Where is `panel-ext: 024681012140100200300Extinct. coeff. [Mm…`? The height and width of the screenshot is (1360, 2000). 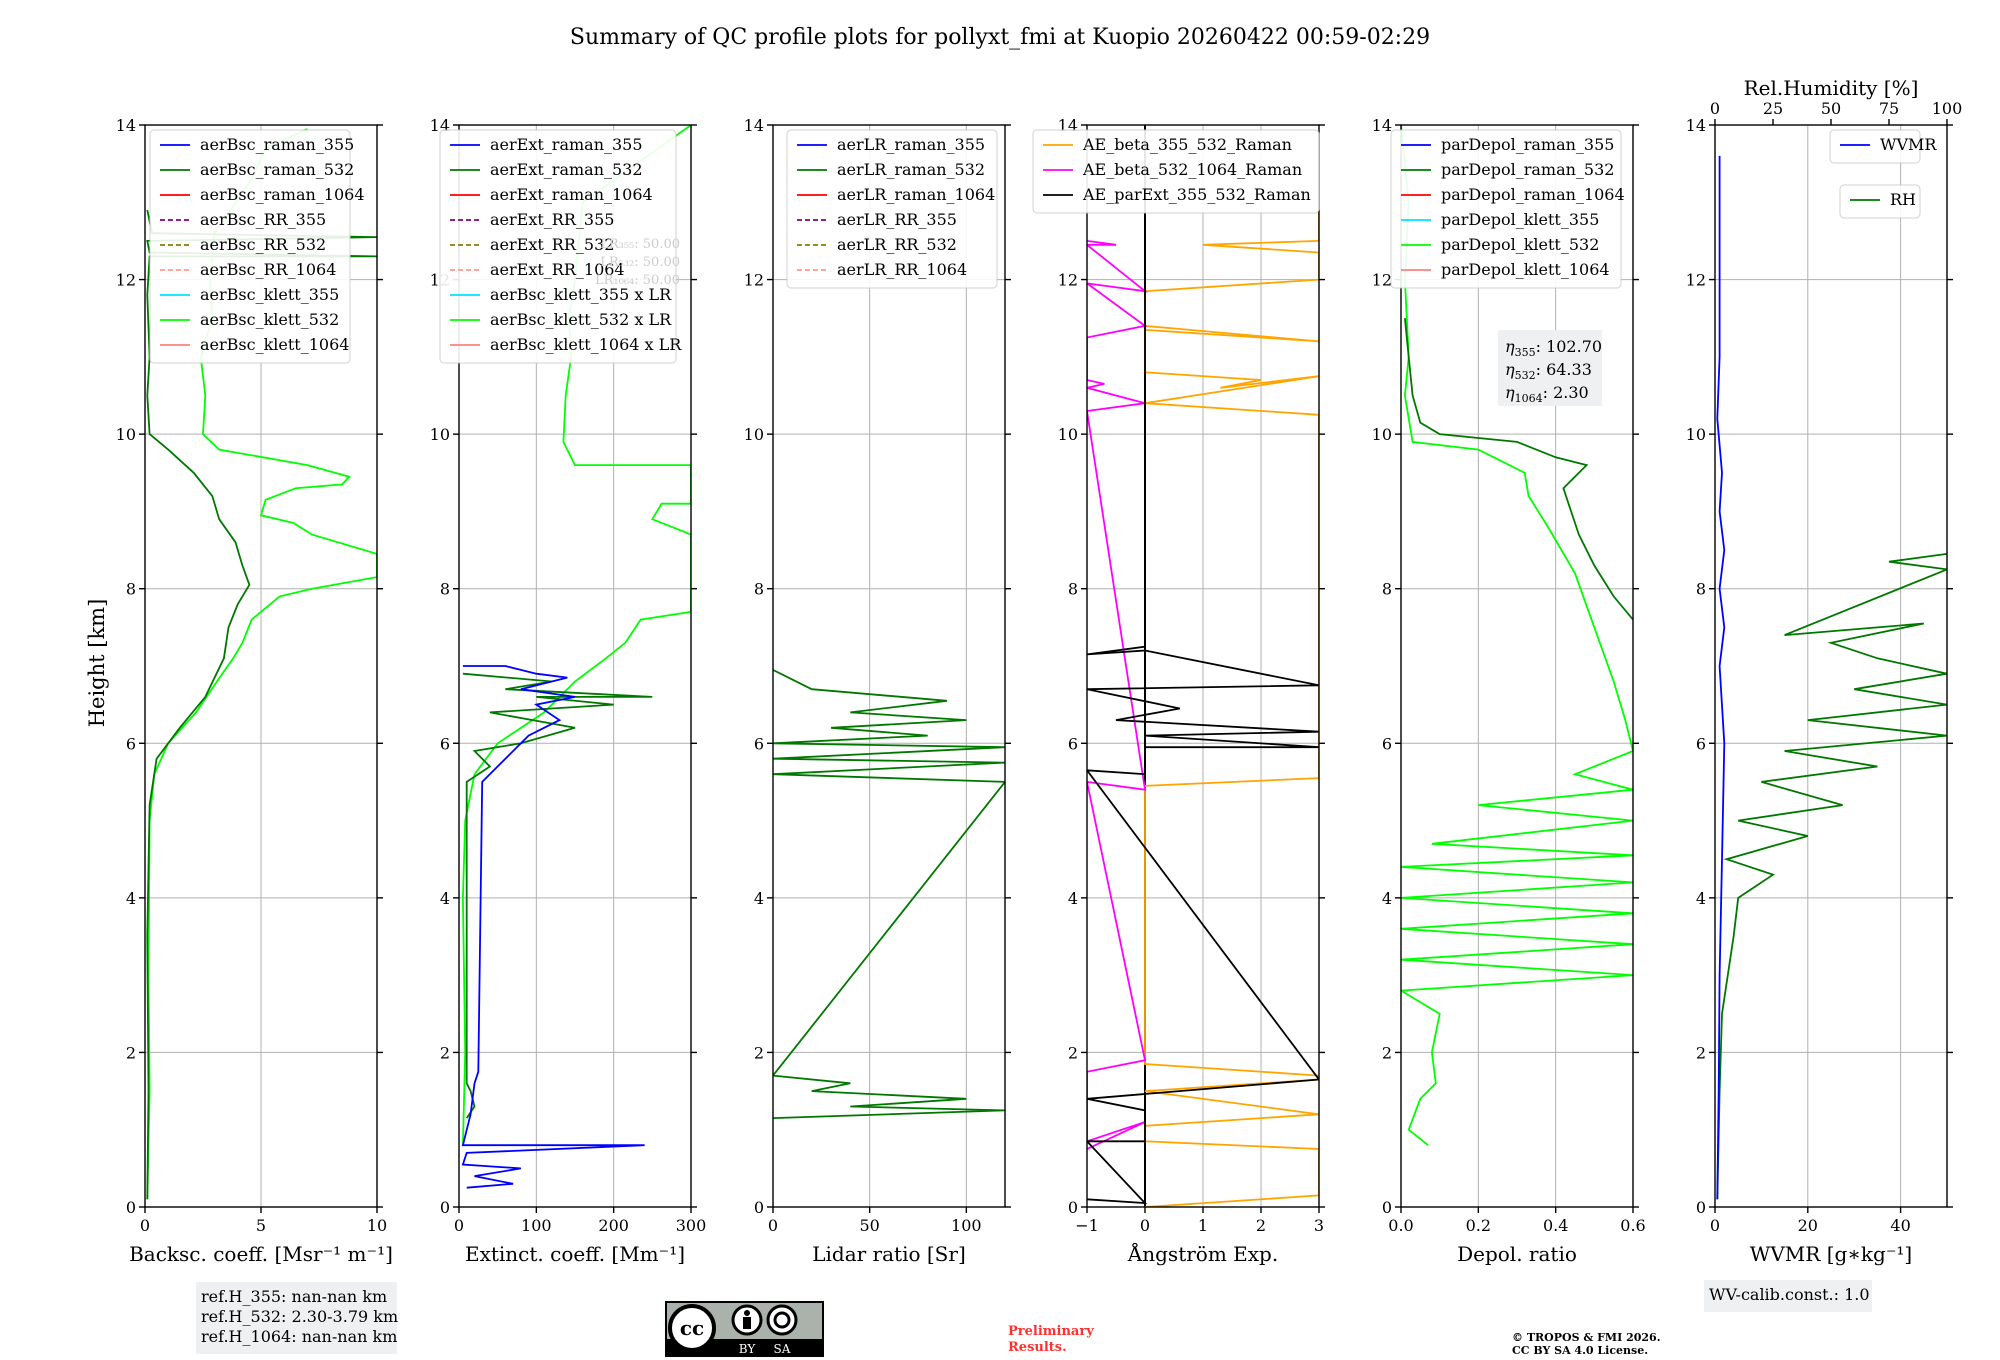
panel-ext: 024681012140100200300Extinct. coeff. [Mm… is located at coordinates (568, 691).